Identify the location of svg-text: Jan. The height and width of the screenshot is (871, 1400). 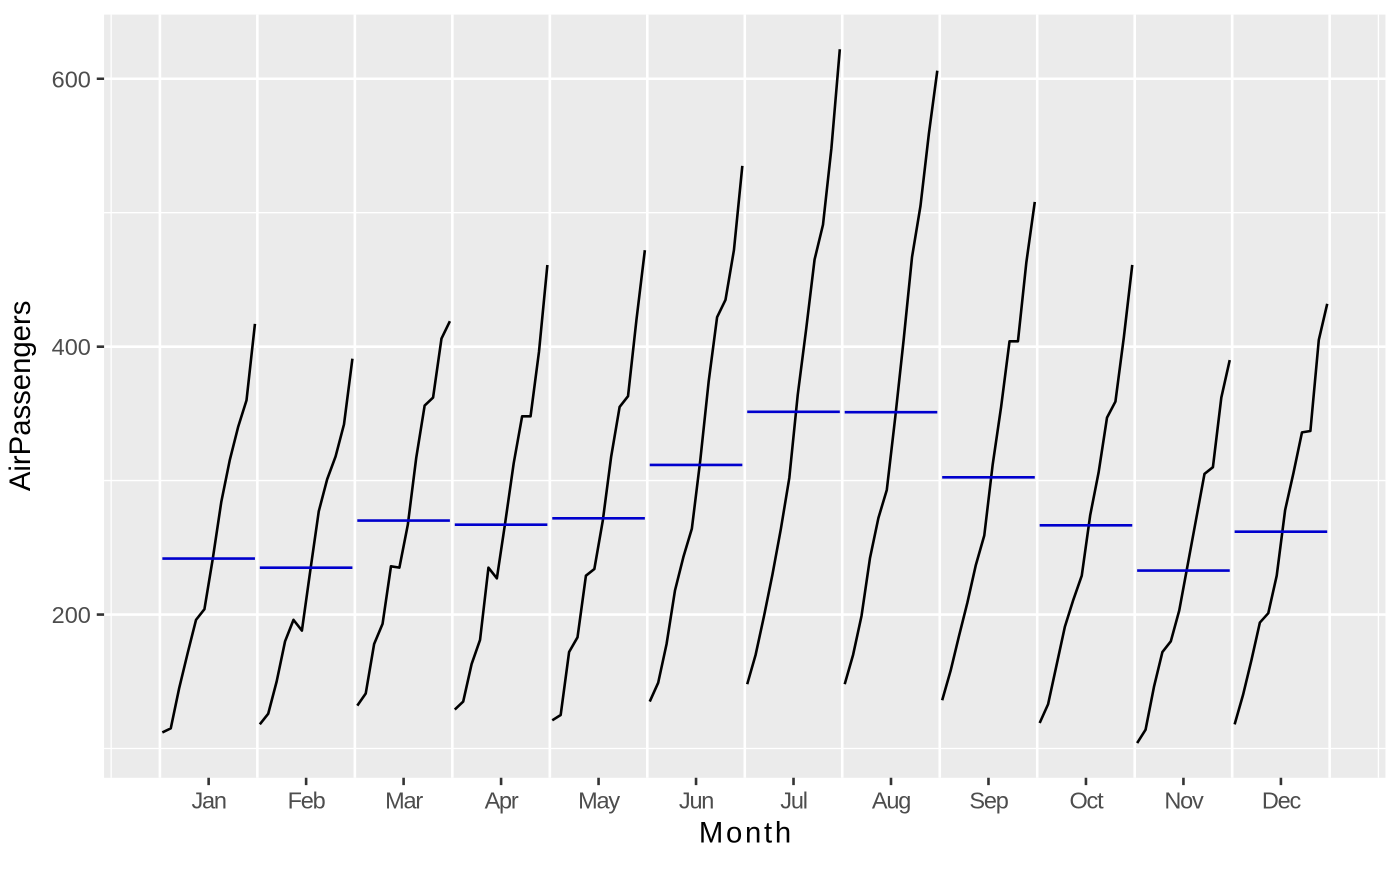
(208, 801).